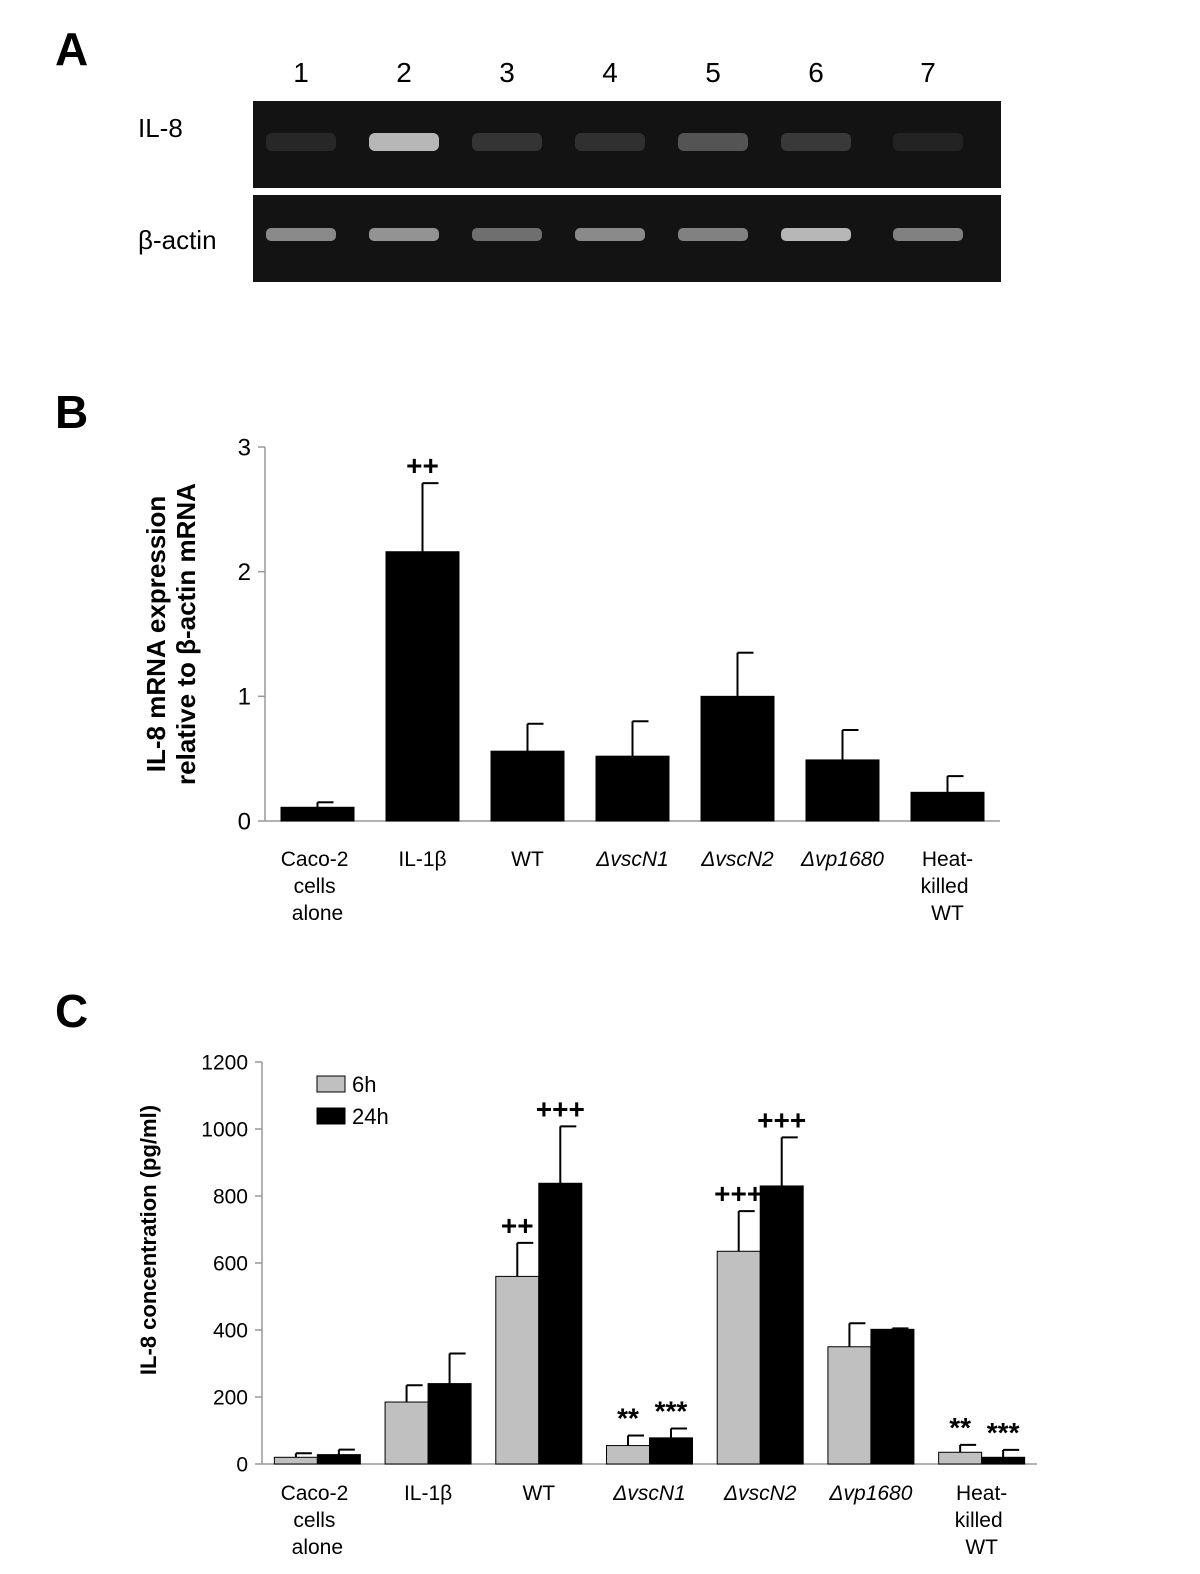  Describe the element at coordinates (370, 1116) in the screenshot. I see `legend-label: 24h` at that location.